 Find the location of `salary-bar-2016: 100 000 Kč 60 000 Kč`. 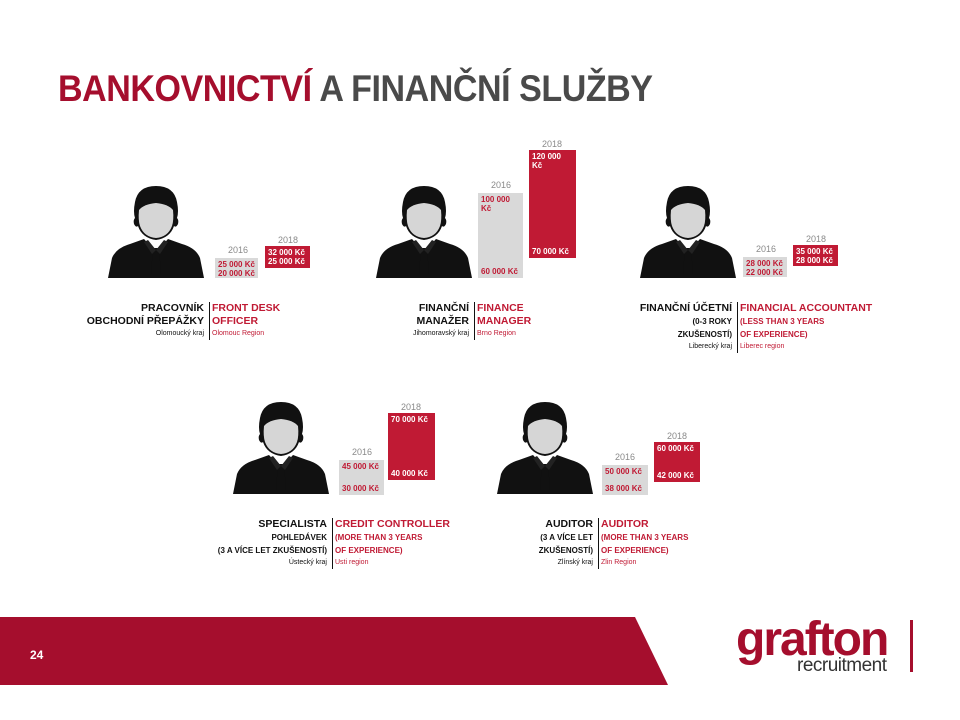

salary-bar-2016: 100 000 Kč 60 000 Kč is located at coordinates (500, 235).